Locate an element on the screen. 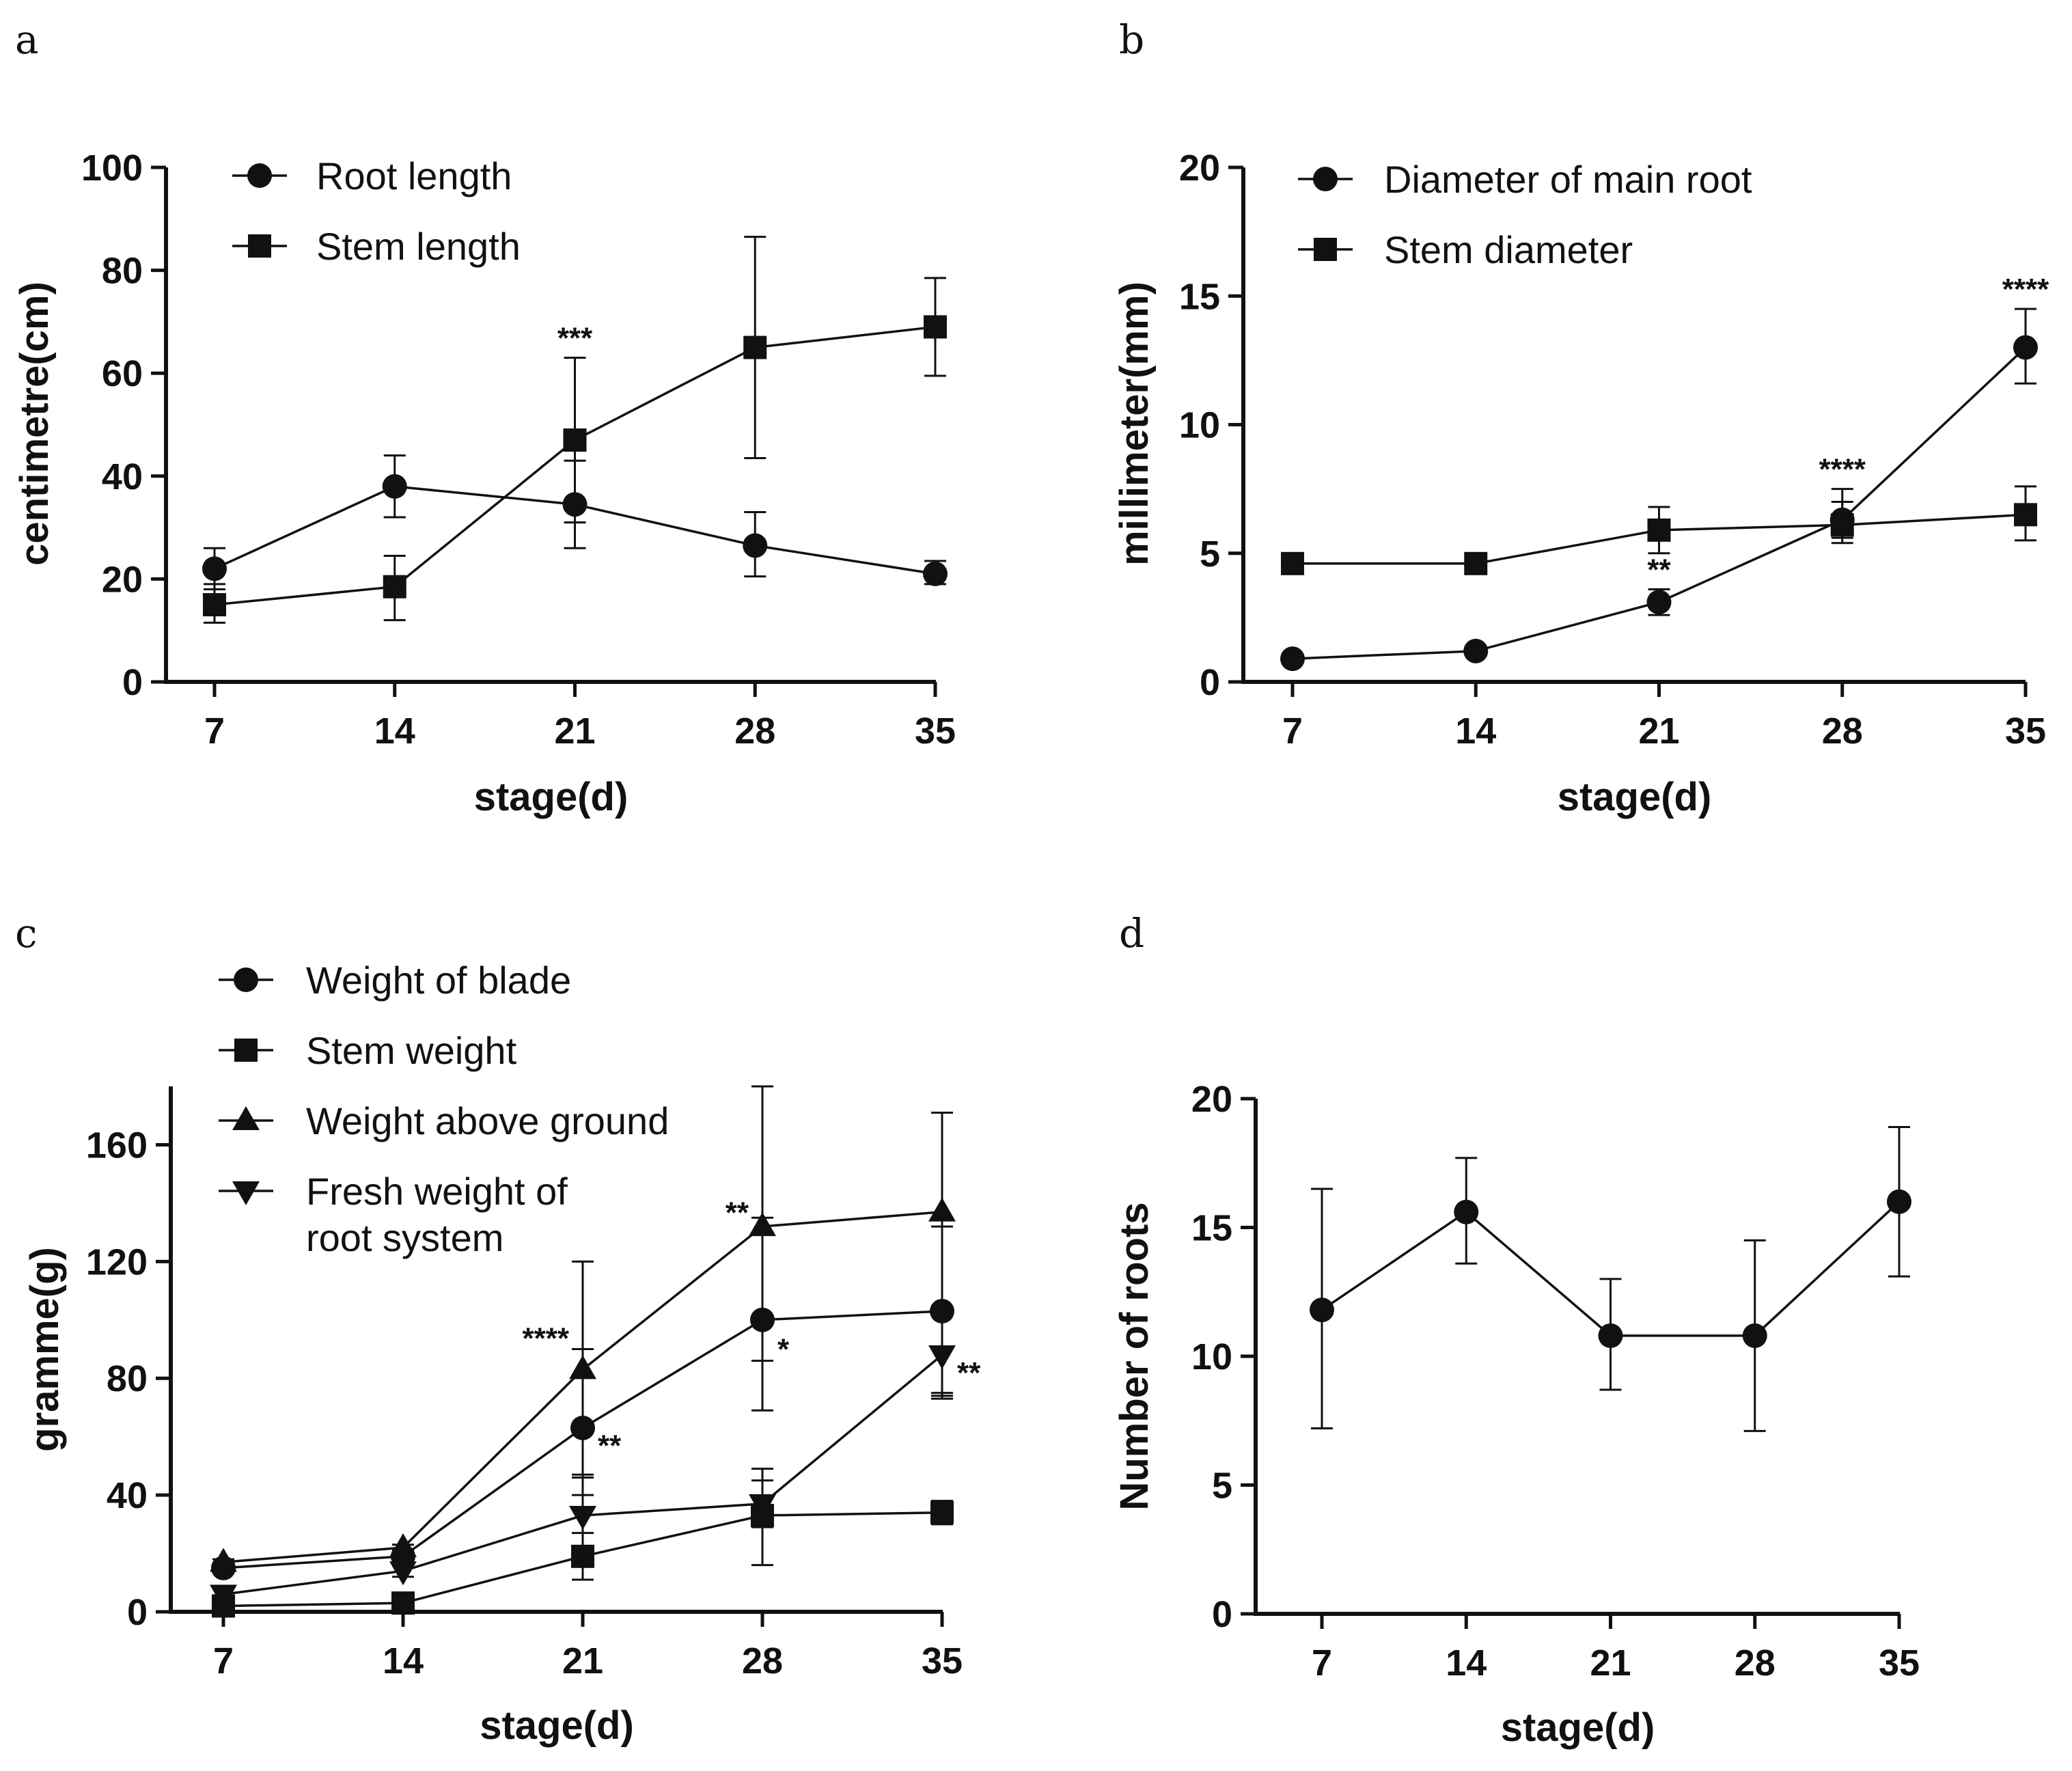 This screenshot has height=1771, width=2072. panel-letter: c is located at coordinates (26, 933).